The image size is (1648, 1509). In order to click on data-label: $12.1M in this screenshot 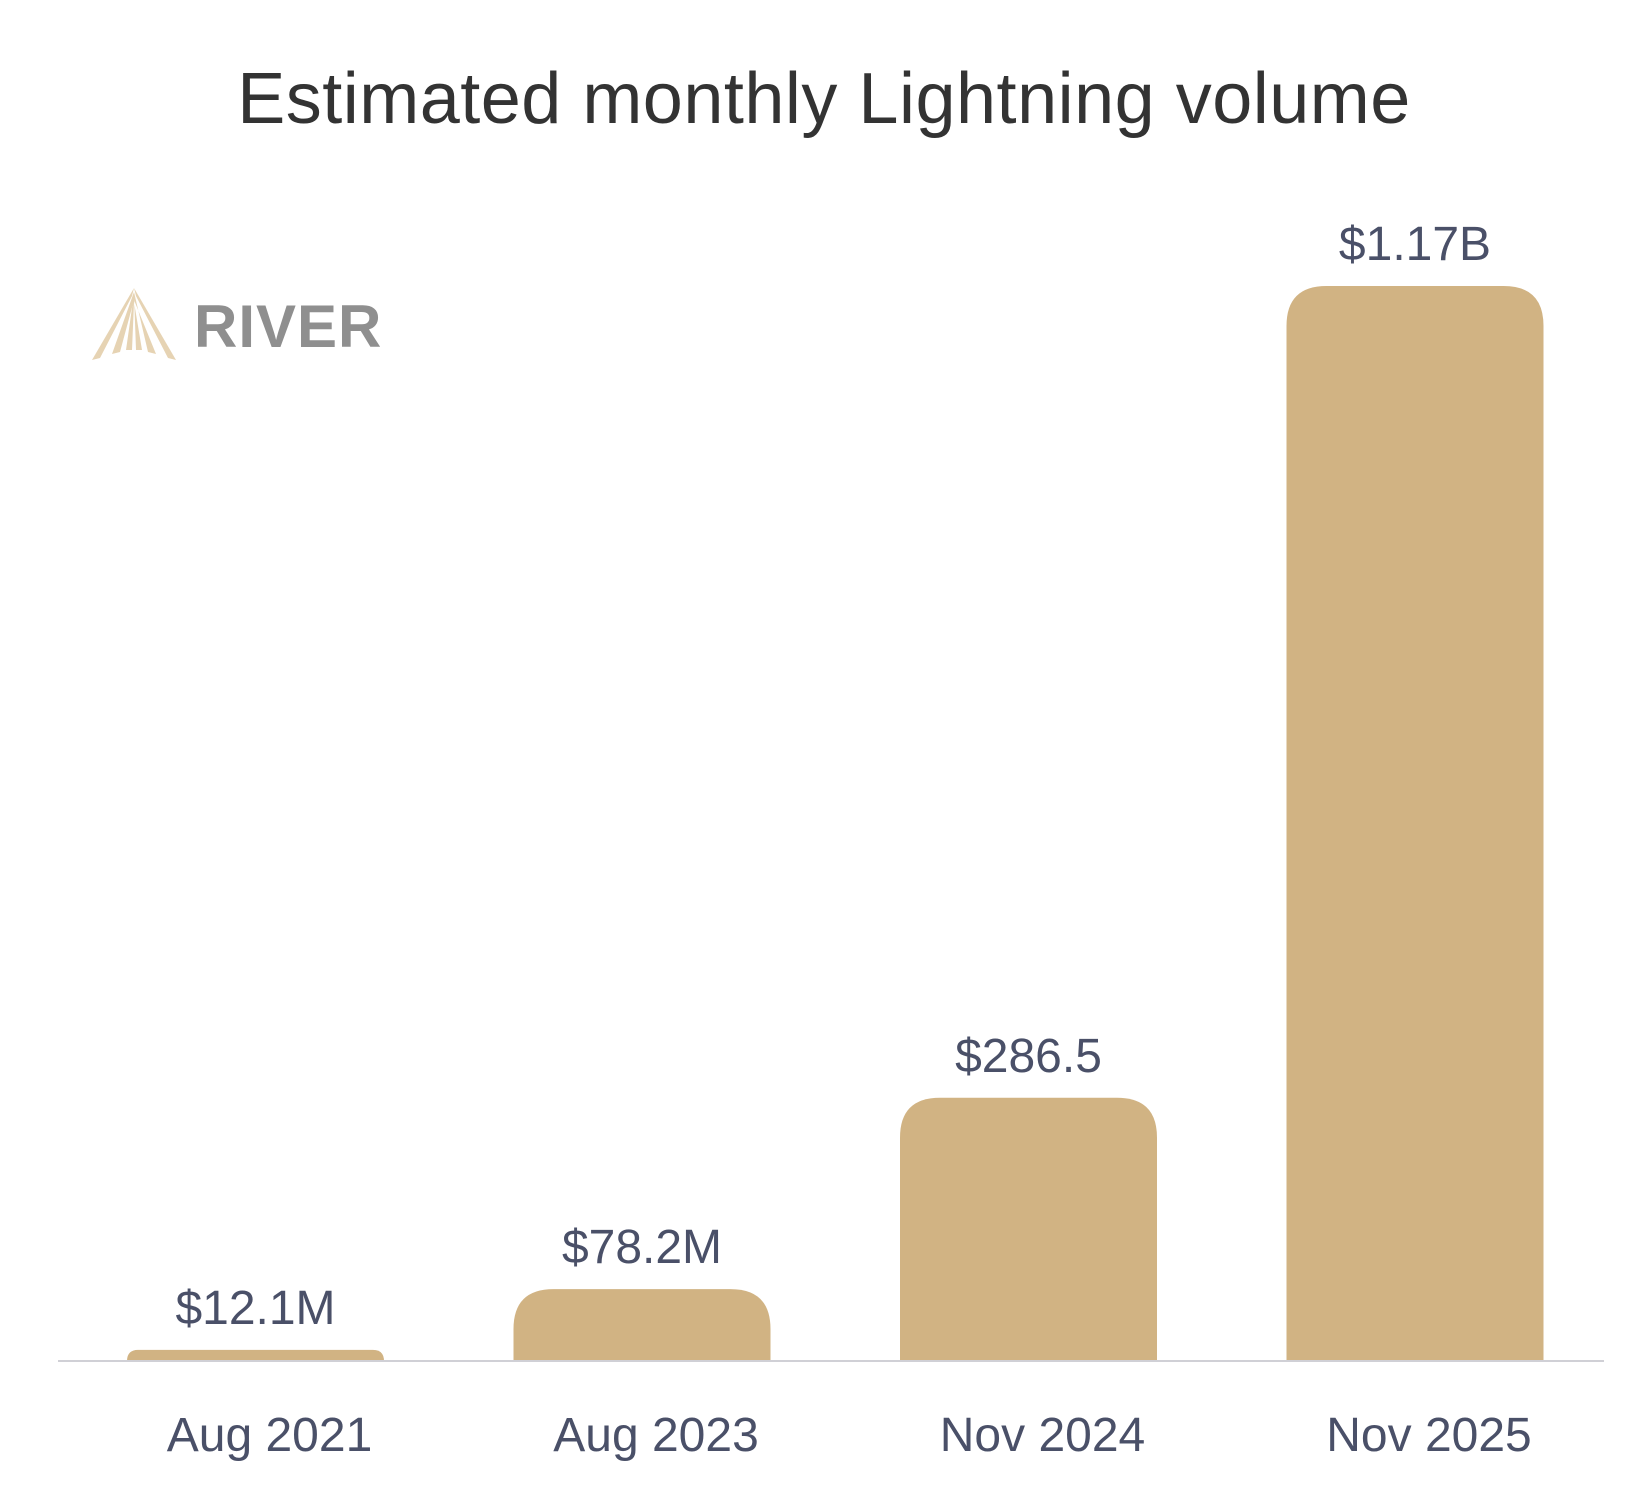, I will do `click(255, 1308)`.